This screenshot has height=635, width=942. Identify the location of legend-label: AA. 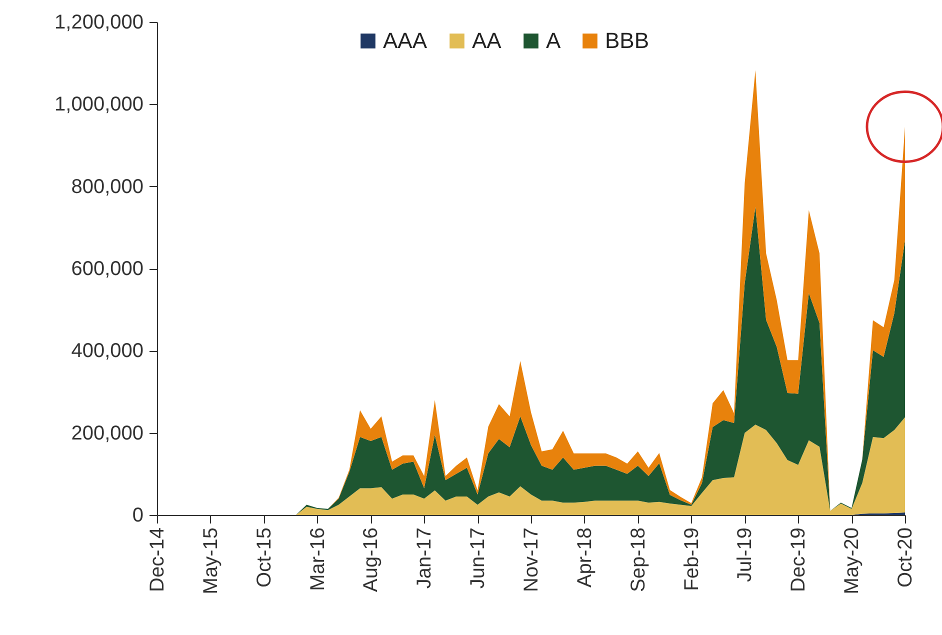
(487, 40).